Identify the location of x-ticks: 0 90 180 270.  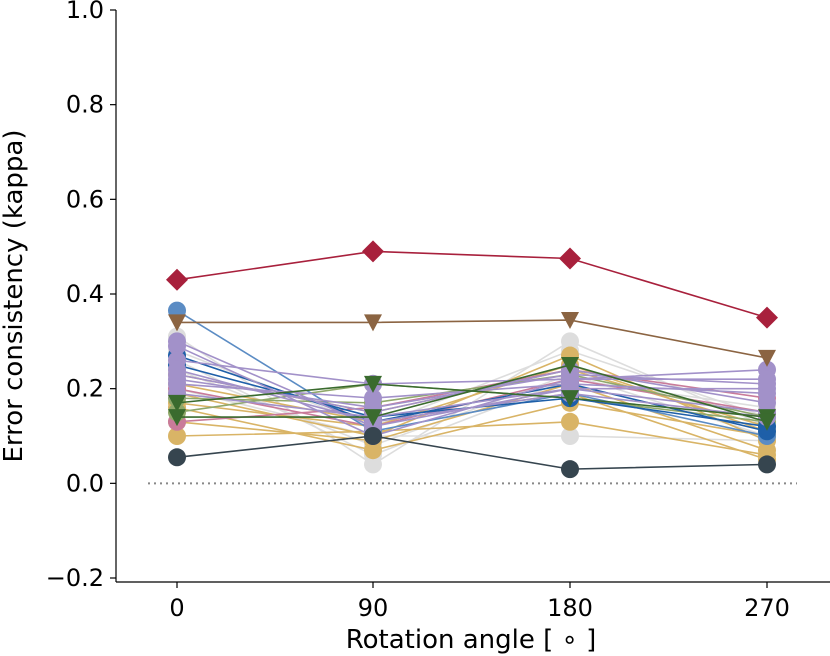
(479, 602).